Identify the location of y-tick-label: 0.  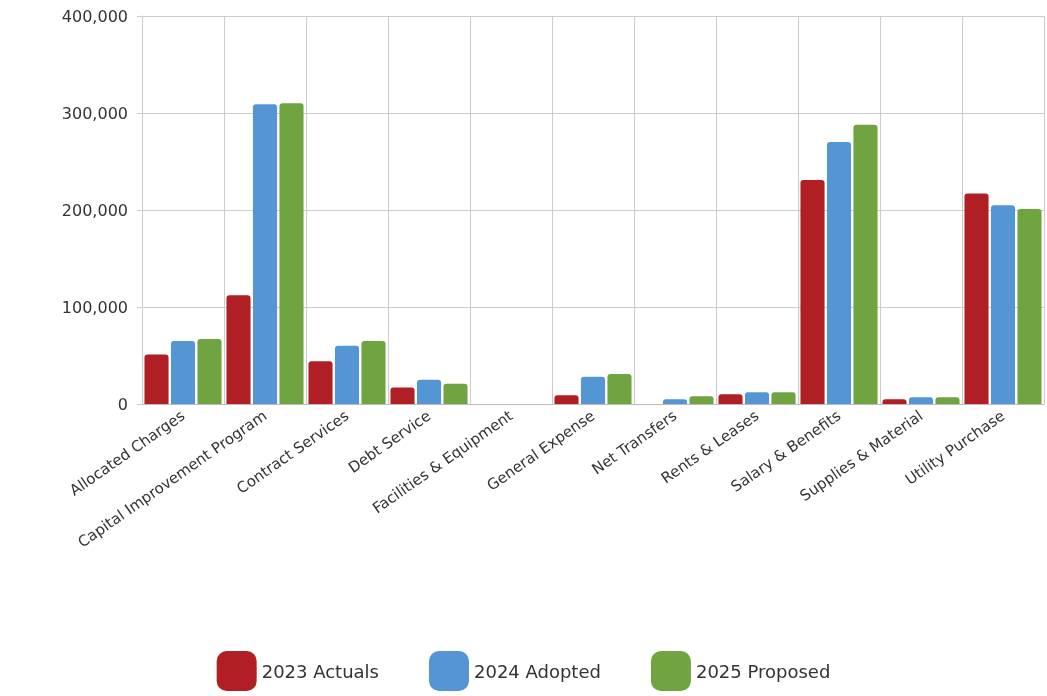
(122, 404).